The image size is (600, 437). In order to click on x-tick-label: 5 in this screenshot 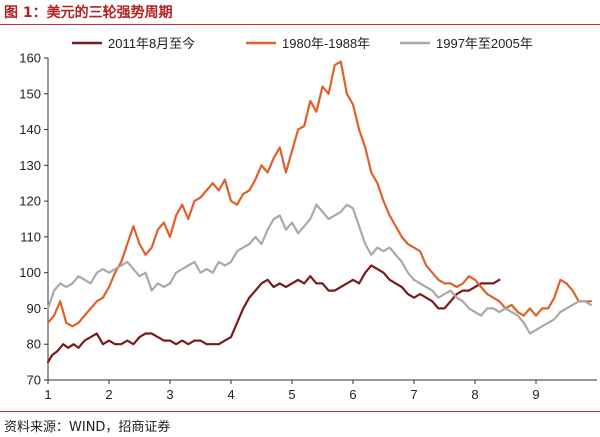, I will do `click(291, 394)`.